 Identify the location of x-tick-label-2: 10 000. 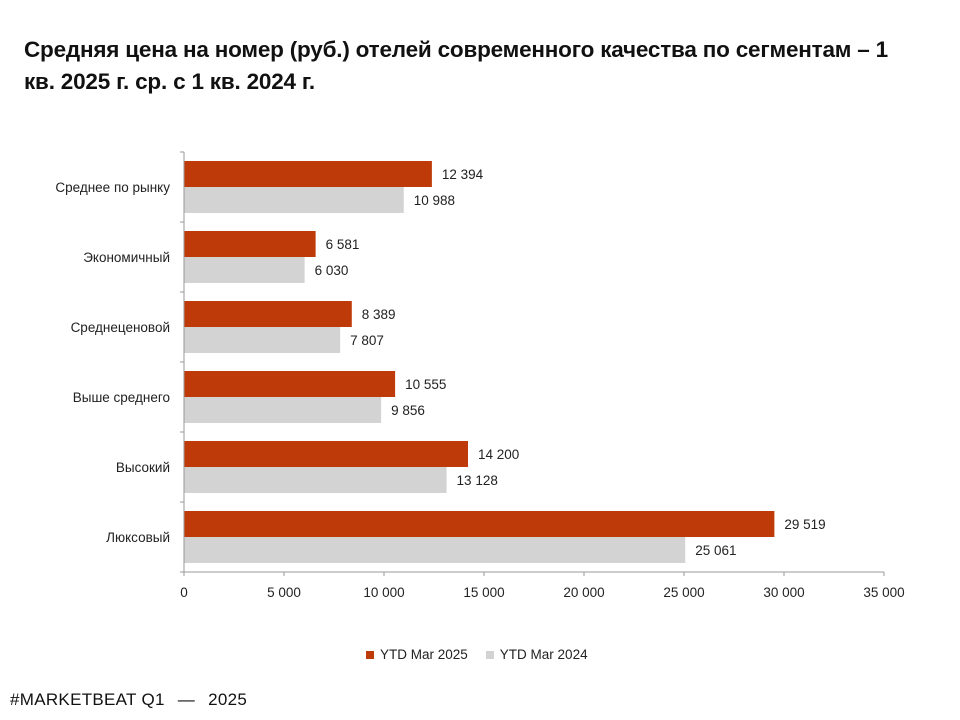
(383, 592).